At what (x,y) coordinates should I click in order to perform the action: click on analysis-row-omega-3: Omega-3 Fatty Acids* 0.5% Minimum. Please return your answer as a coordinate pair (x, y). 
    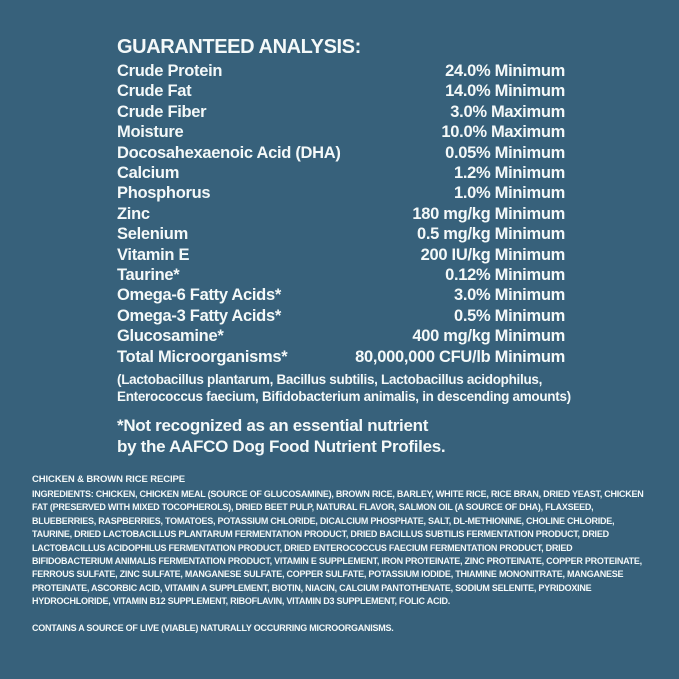
    Looking at the image, I should click on (341, 316).